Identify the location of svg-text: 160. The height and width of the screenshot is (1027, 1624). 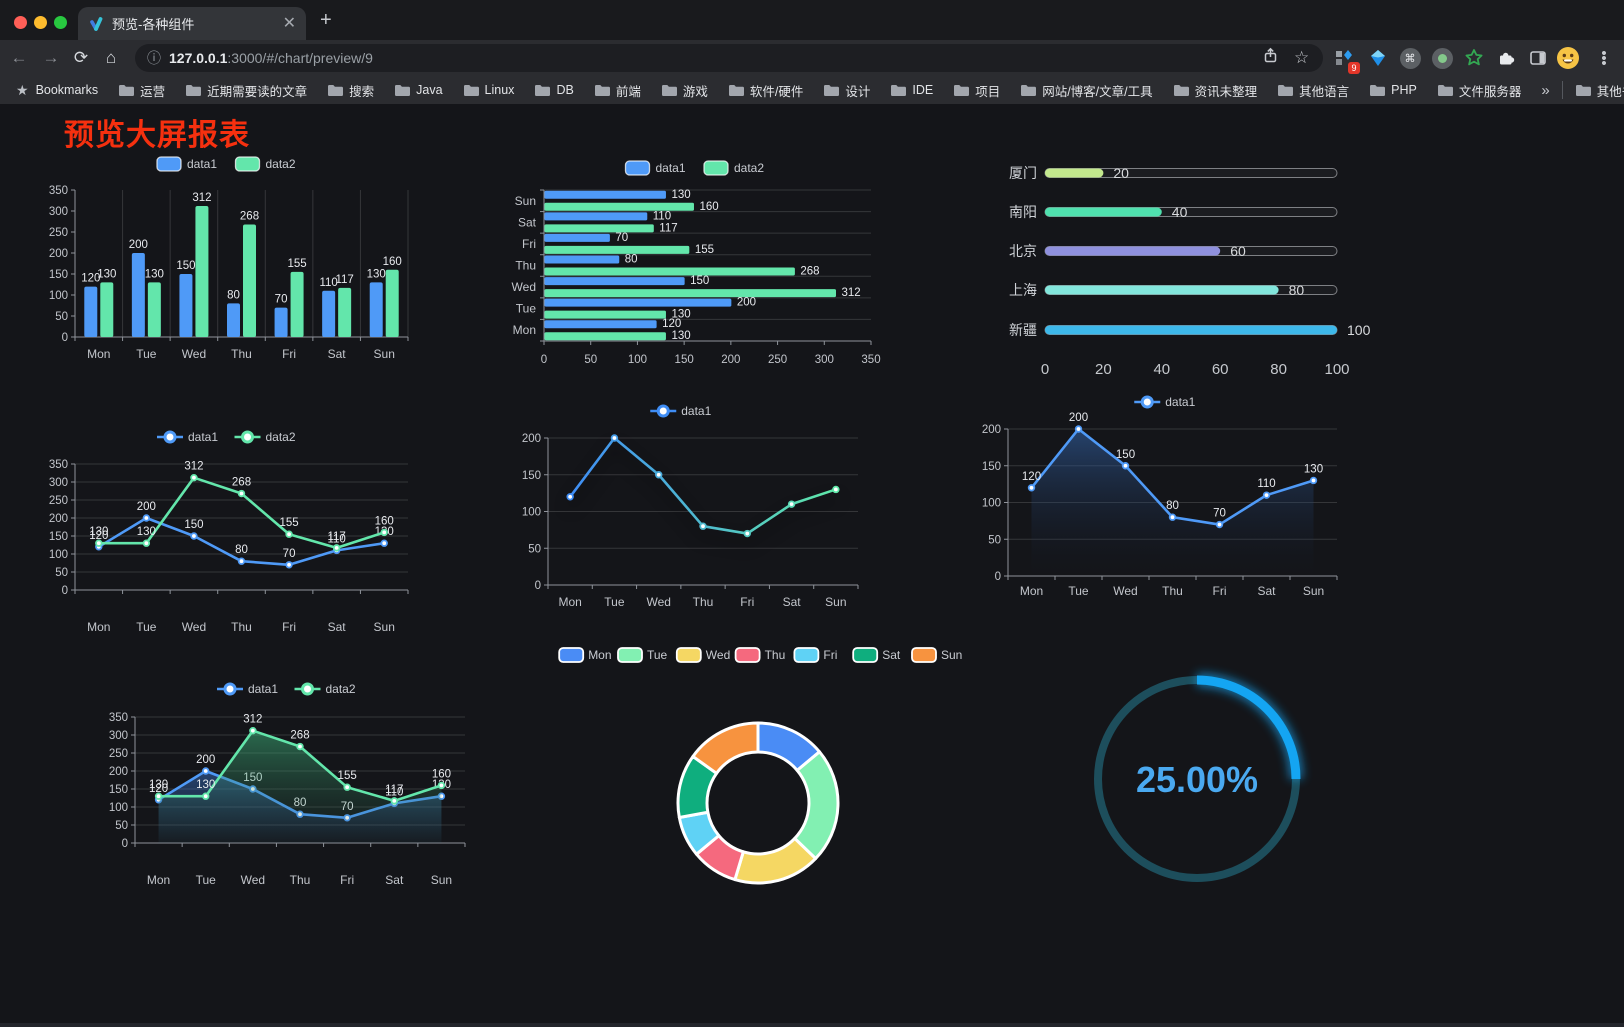
(384, 521).